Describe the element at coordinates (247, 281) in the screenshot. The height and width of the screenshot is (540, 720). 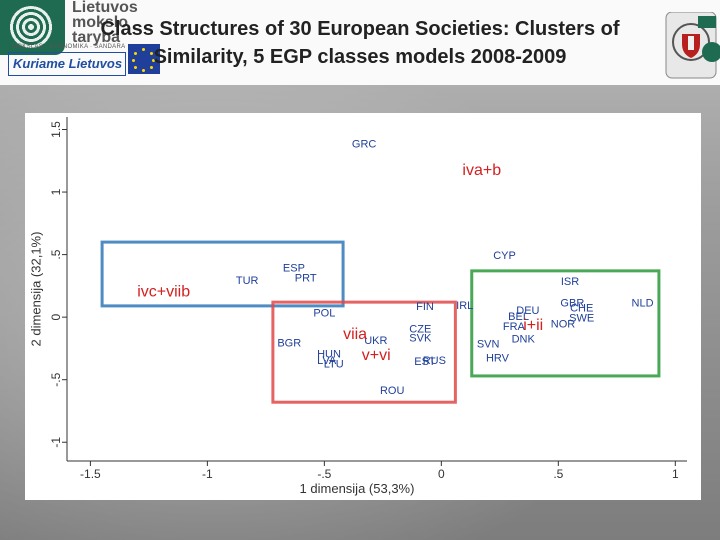
I see `point-label: TUR` at that location.